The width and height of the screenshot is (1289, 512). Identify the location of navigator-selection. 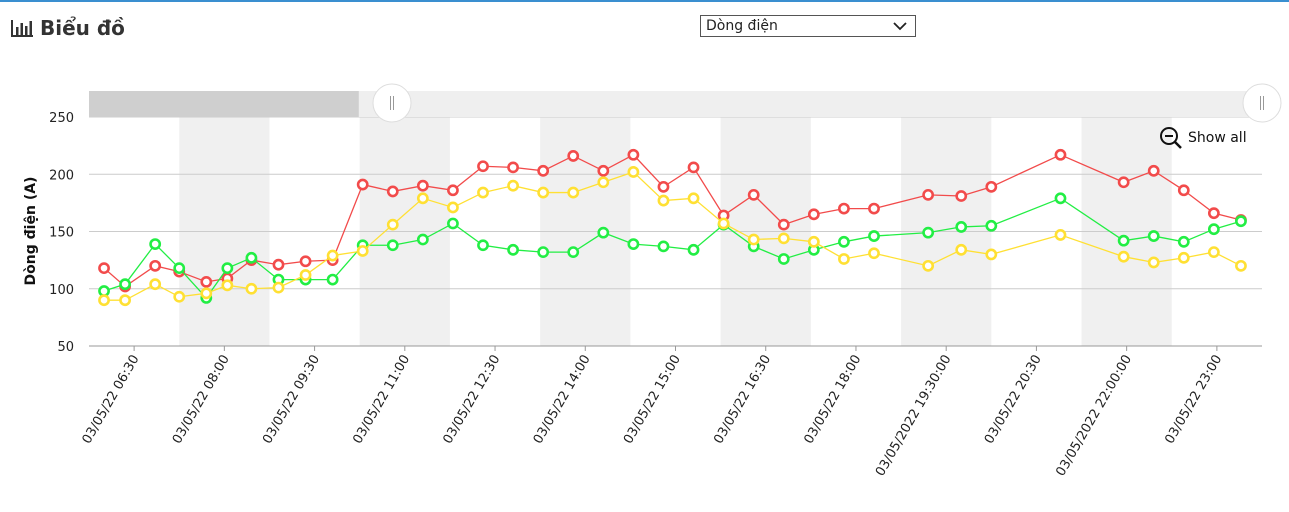
(224, 104).